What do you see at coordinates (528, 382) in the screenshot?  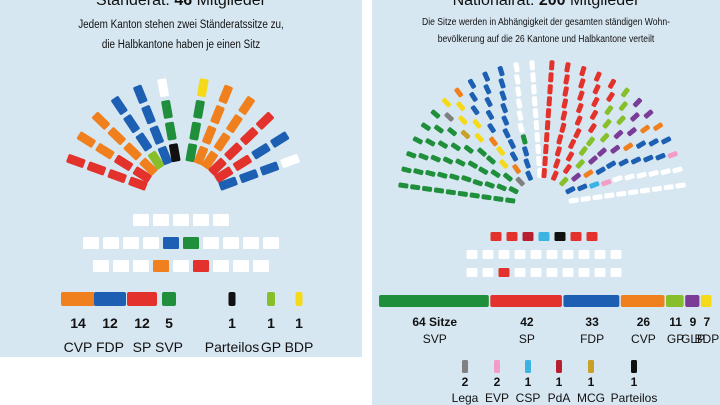 I see `small-party-count-csp: 1` at bounding box center [528, 382].